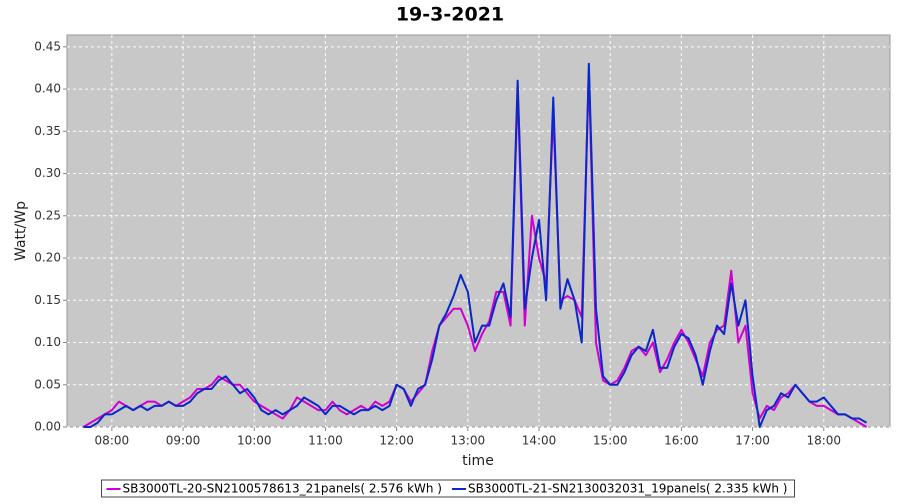 The height and width of the screenshot is (504, 900). Describe the element at coordinates (478, 461) in the screenshot. I see `x-axis-label: time` at that location.